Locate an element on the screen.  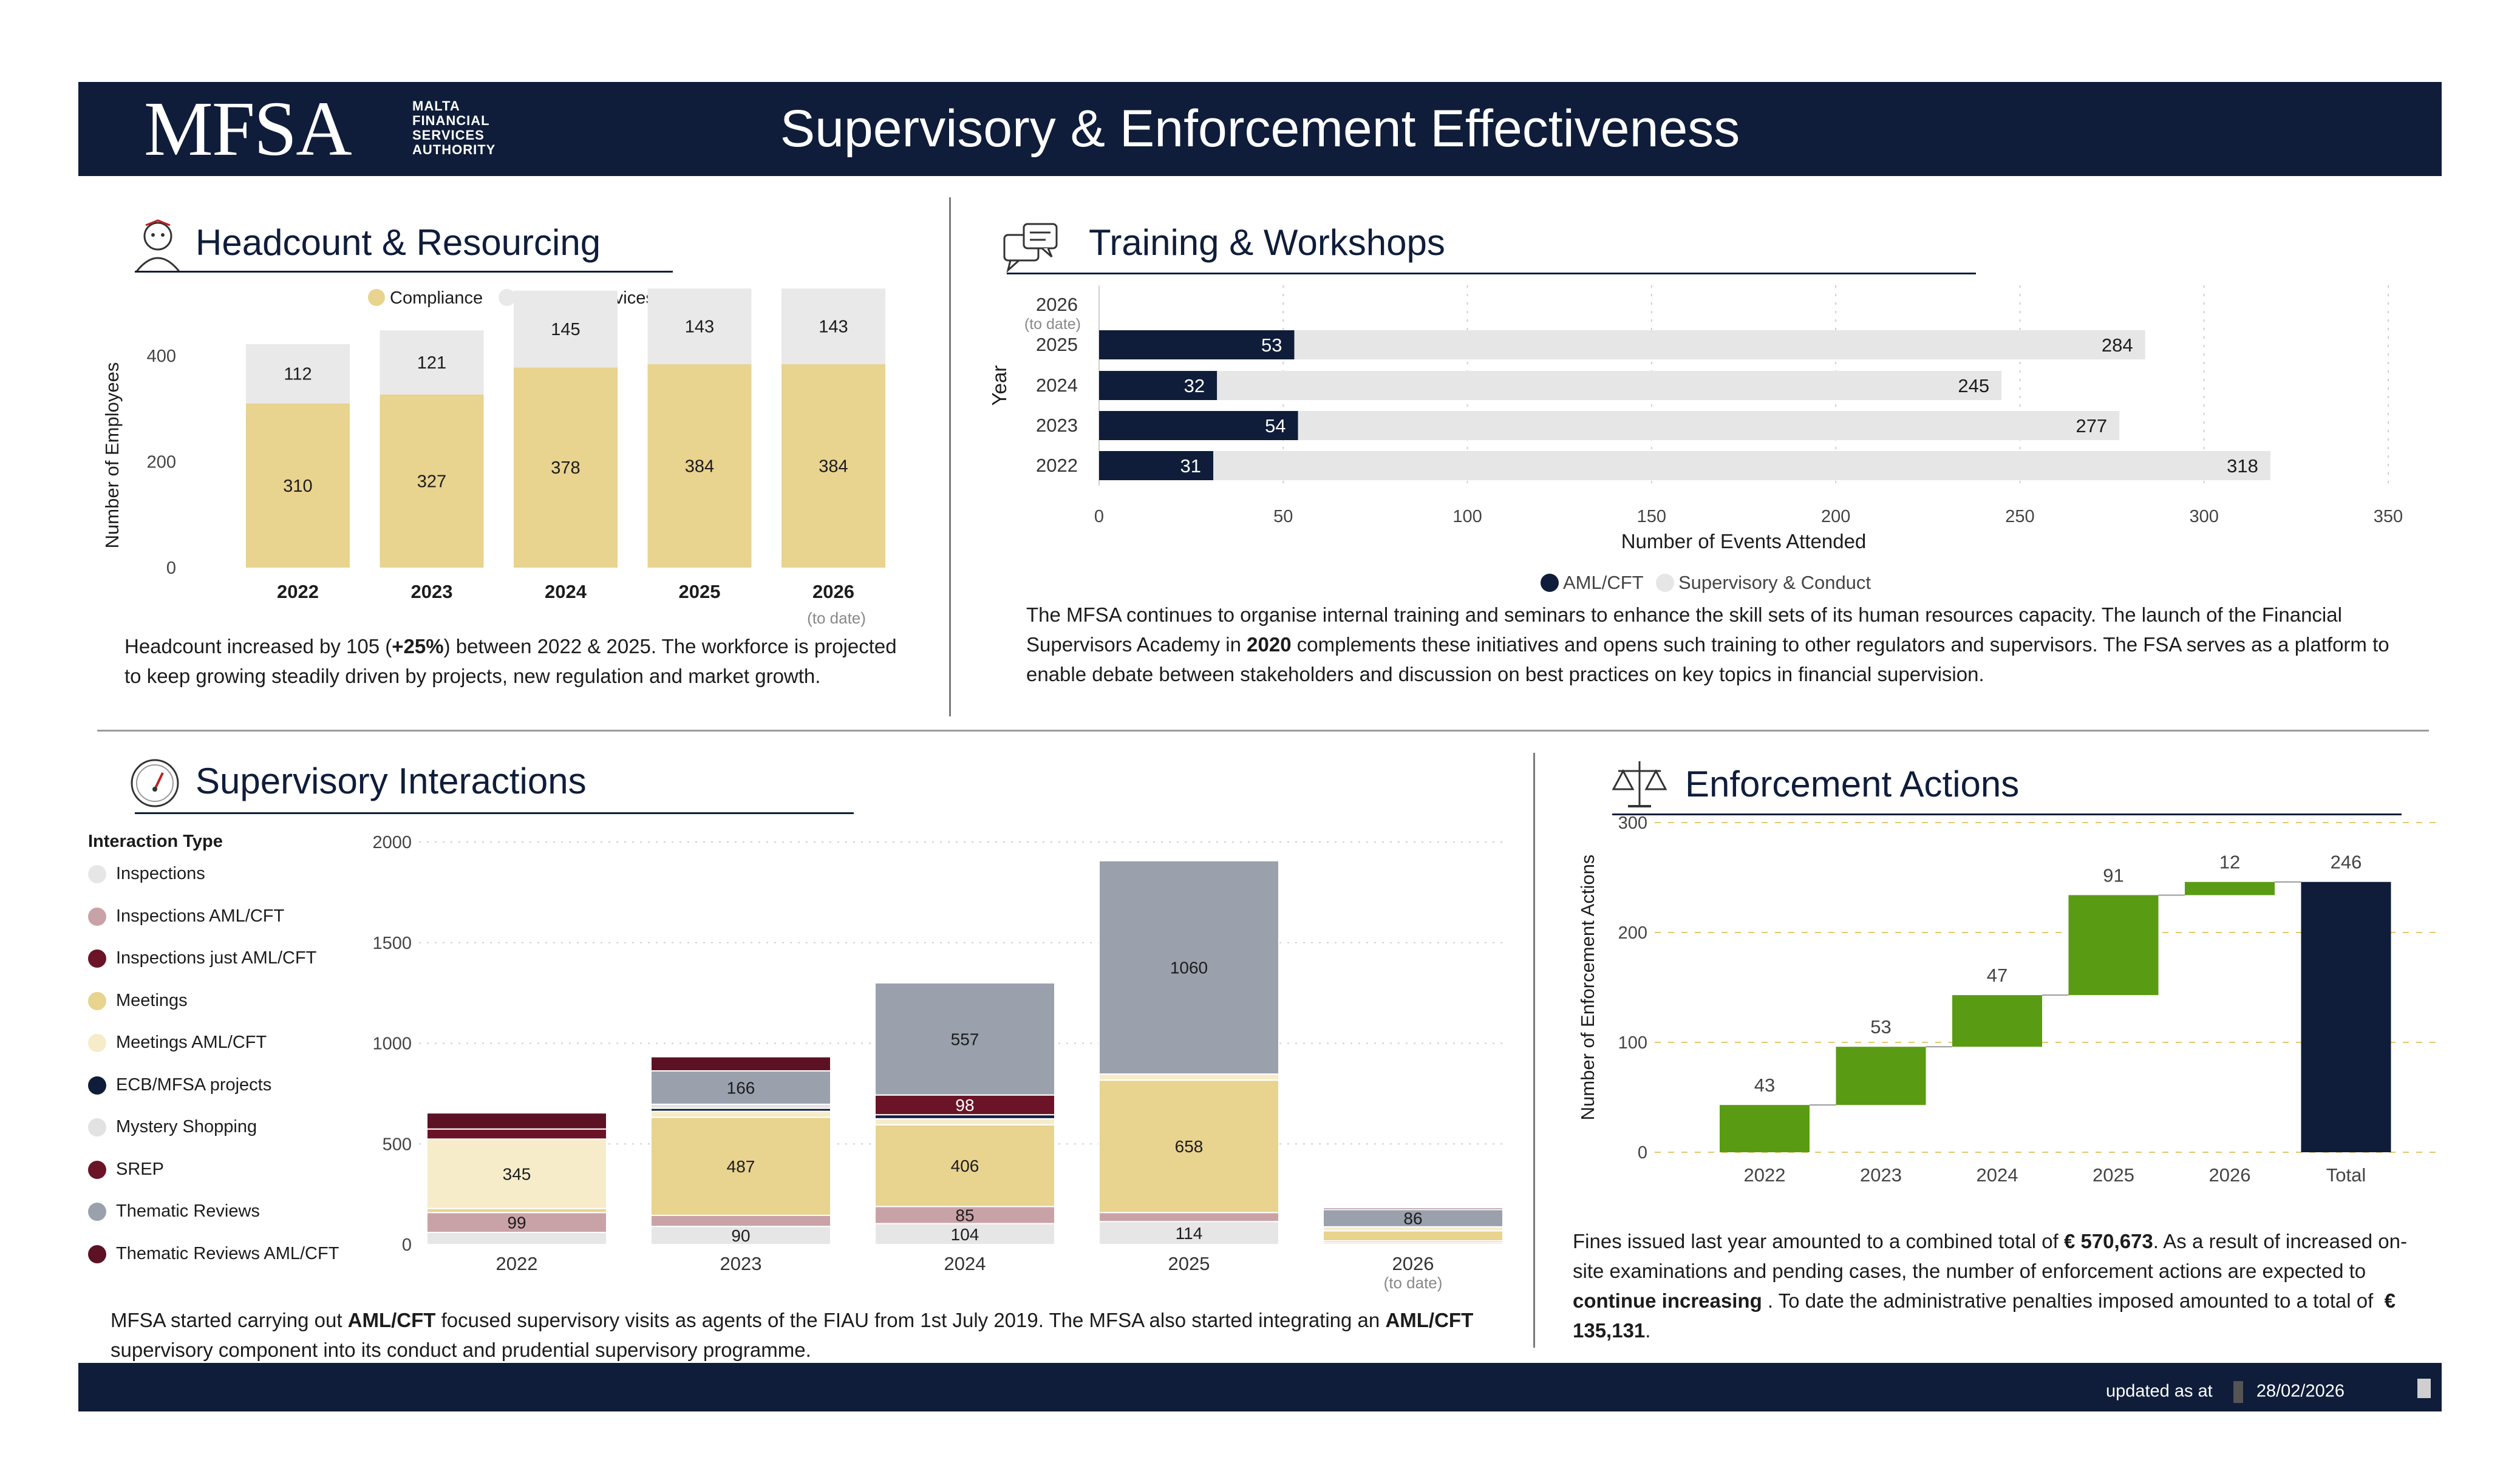
data-label: 54 is located at coordinates (1275, 425).